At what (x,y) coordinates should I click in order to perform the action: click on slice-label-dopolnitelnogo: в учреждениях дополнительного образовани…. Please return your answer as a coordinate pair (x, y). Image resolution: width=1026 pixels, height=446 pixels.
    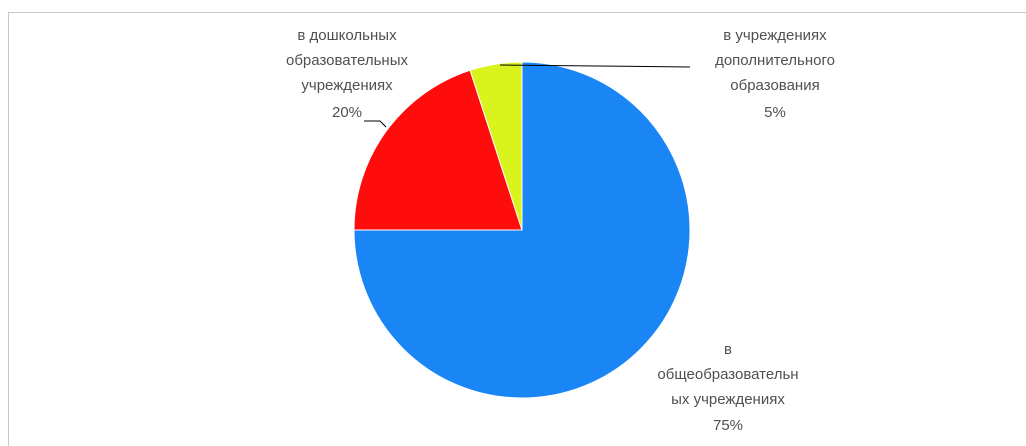
    Looking at the image, I should click on (775, 74).